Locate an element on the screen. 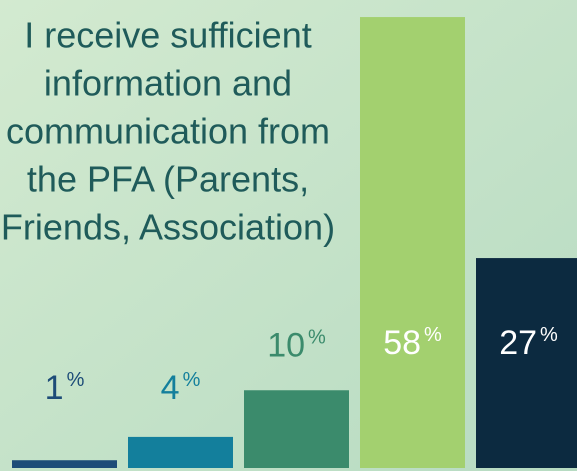 This screenshot has width=577, height=471. chart-title: I receive sufficient is located at coordinates (167, 35).